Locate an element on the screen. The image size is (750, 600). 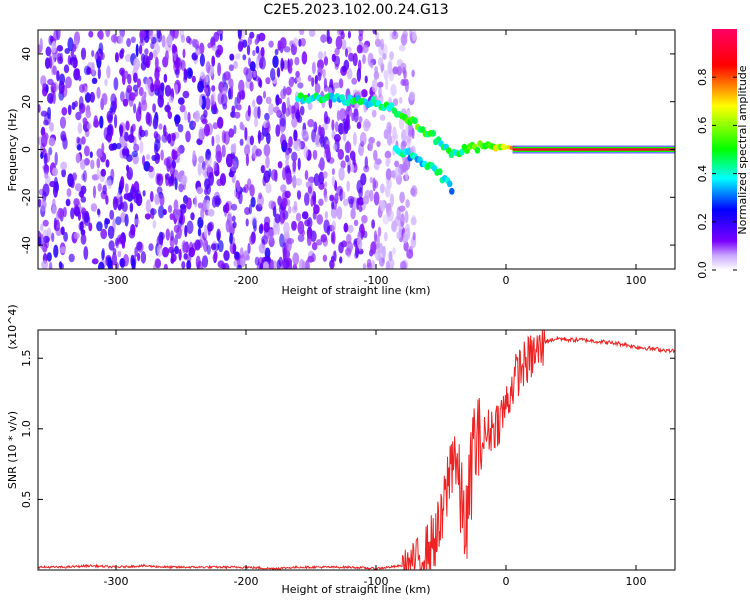
colorbar-tick-label: 0.6 is located at coordinates (702, 125).